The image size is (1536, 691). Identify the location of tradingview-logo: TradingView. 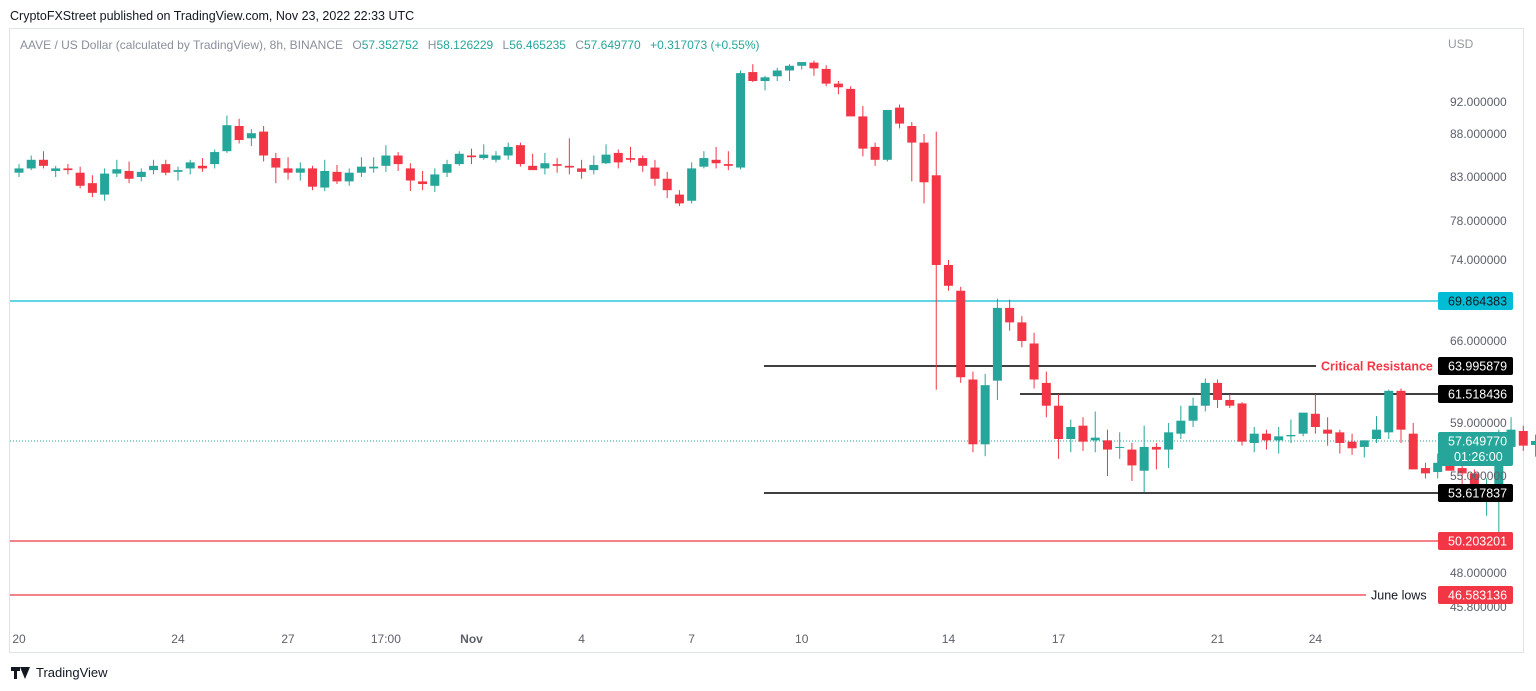
(59, 672).